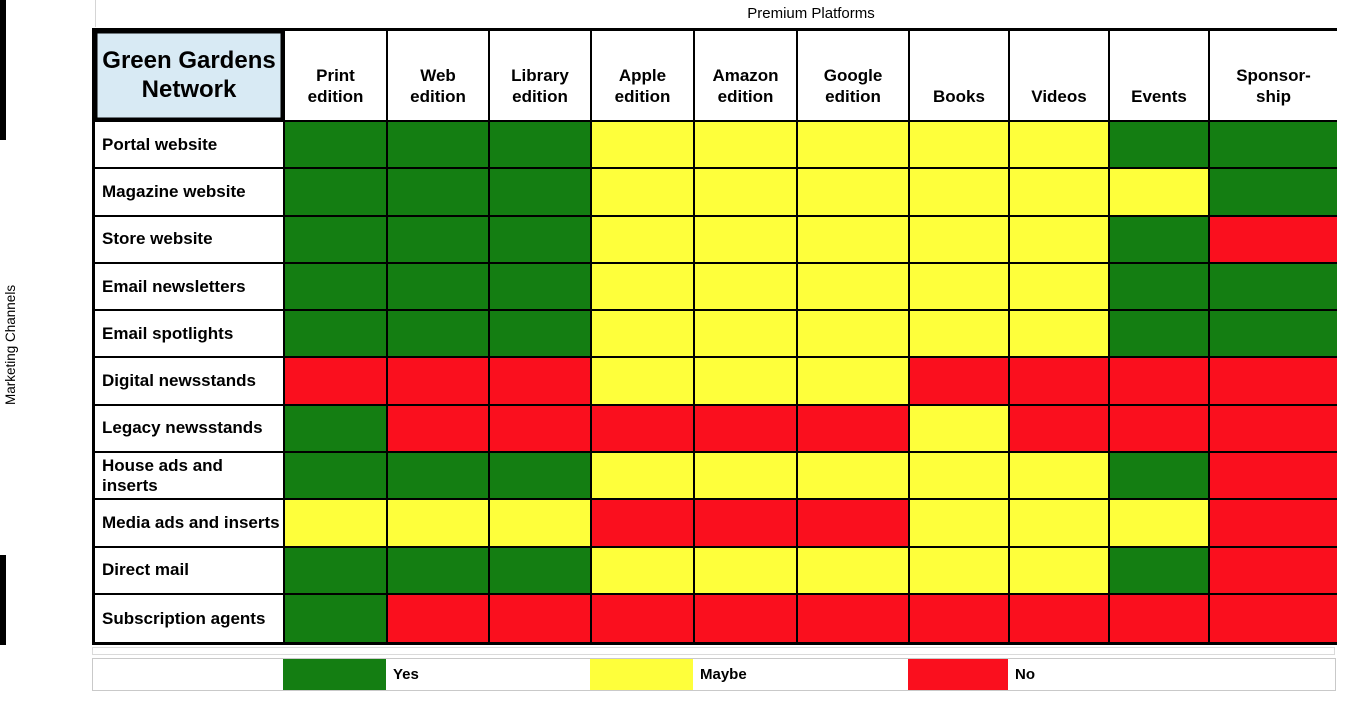 The image size is (1354, 706). What do you see at coordinates (190, 76) in the screenshot?
I see `table-title-cell: Green Gardens Network` at bounding box center [190, 76].